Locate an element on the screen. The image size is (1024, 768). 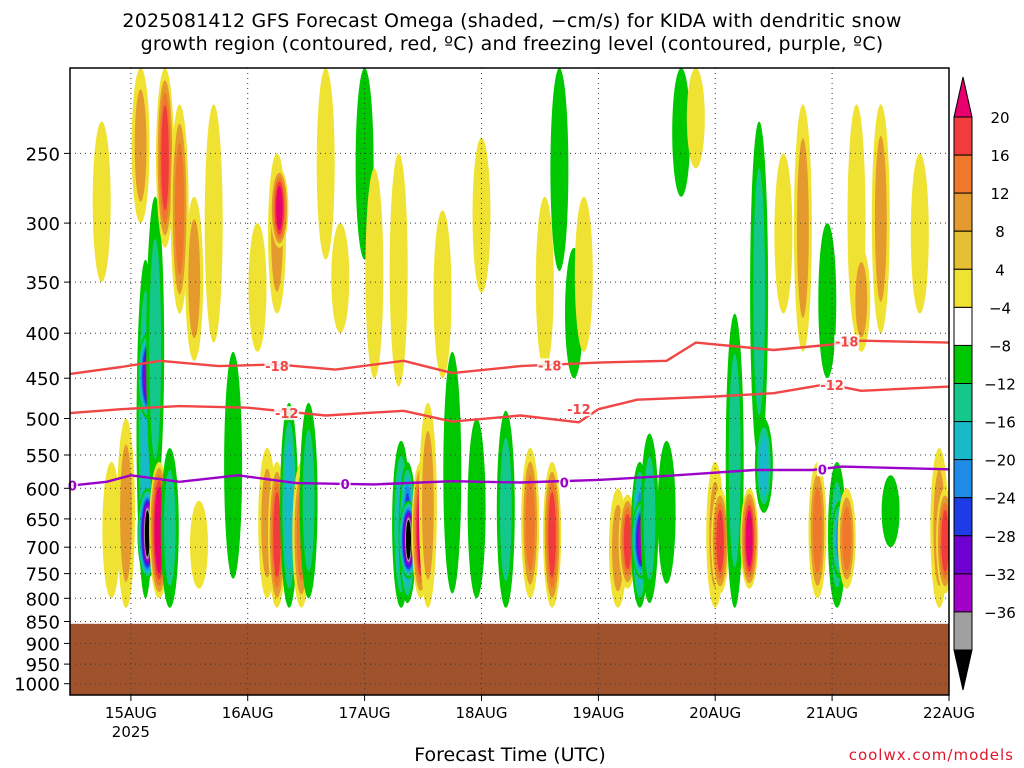
colorbar-label-11: −28 is located at coordinates (1000, 537).